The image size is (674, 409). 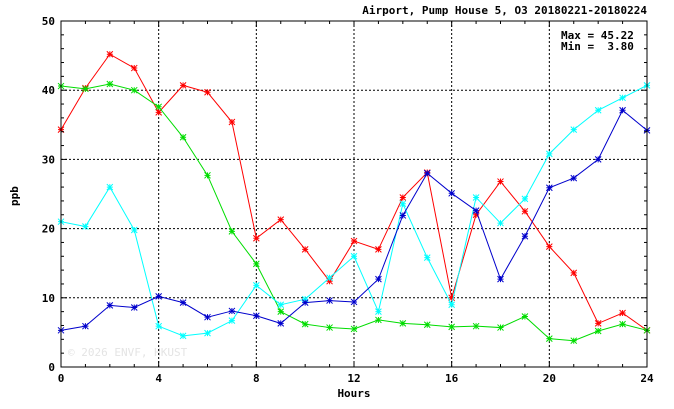 I want to click on x-tick-label: 24, so click(x=647, y=378).